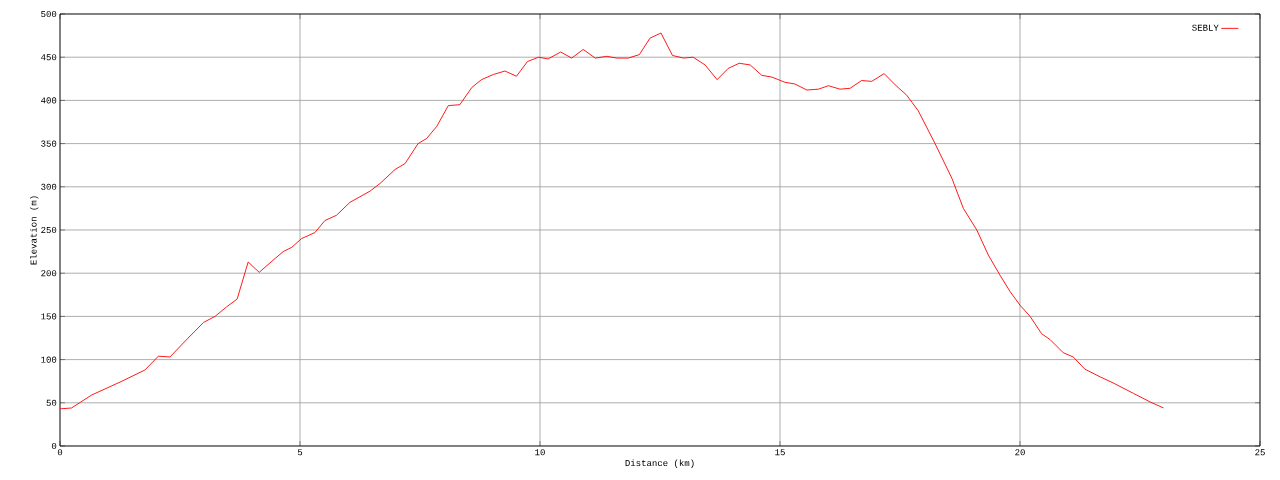 This screenshot has height=480, width=1280. What do you see at coordinates (34, 230) in the screenshot?
I see `y-axis-title: Elevation (m)` at bounding box center [34, 230].